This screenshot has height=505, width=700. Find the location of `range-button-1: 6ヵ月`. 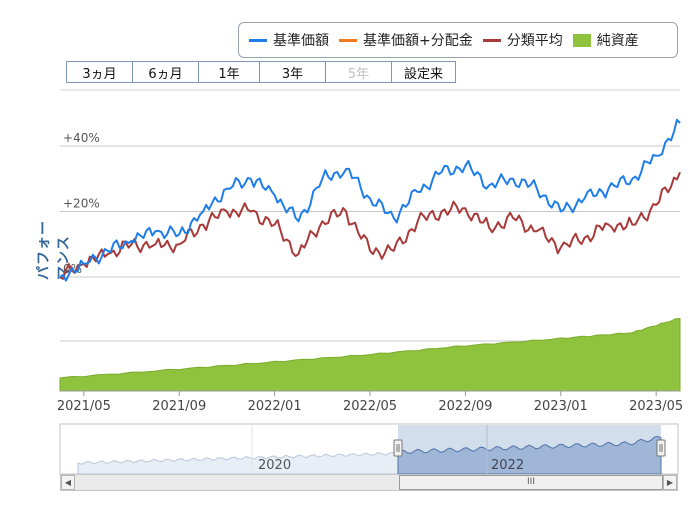

range-button-1: 6ヵ月 is located at coordinates (165, 72).